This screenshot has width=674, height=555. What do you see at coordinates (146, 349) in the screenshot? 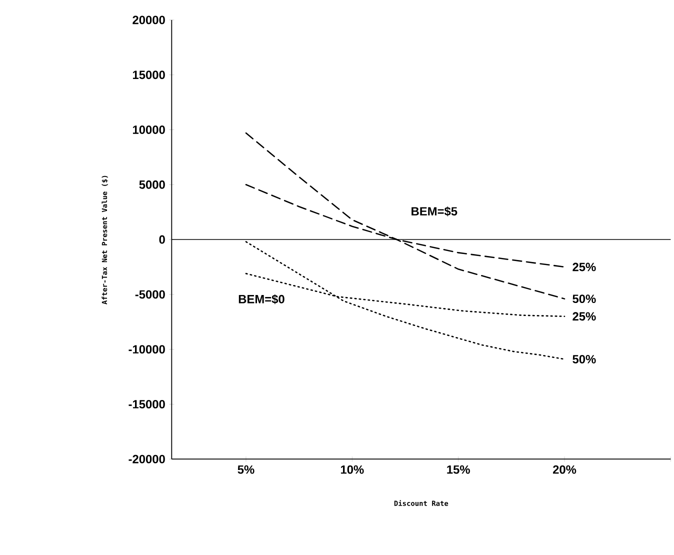
I see `y-tick-label: -10000` at bounding box center [146, 349].